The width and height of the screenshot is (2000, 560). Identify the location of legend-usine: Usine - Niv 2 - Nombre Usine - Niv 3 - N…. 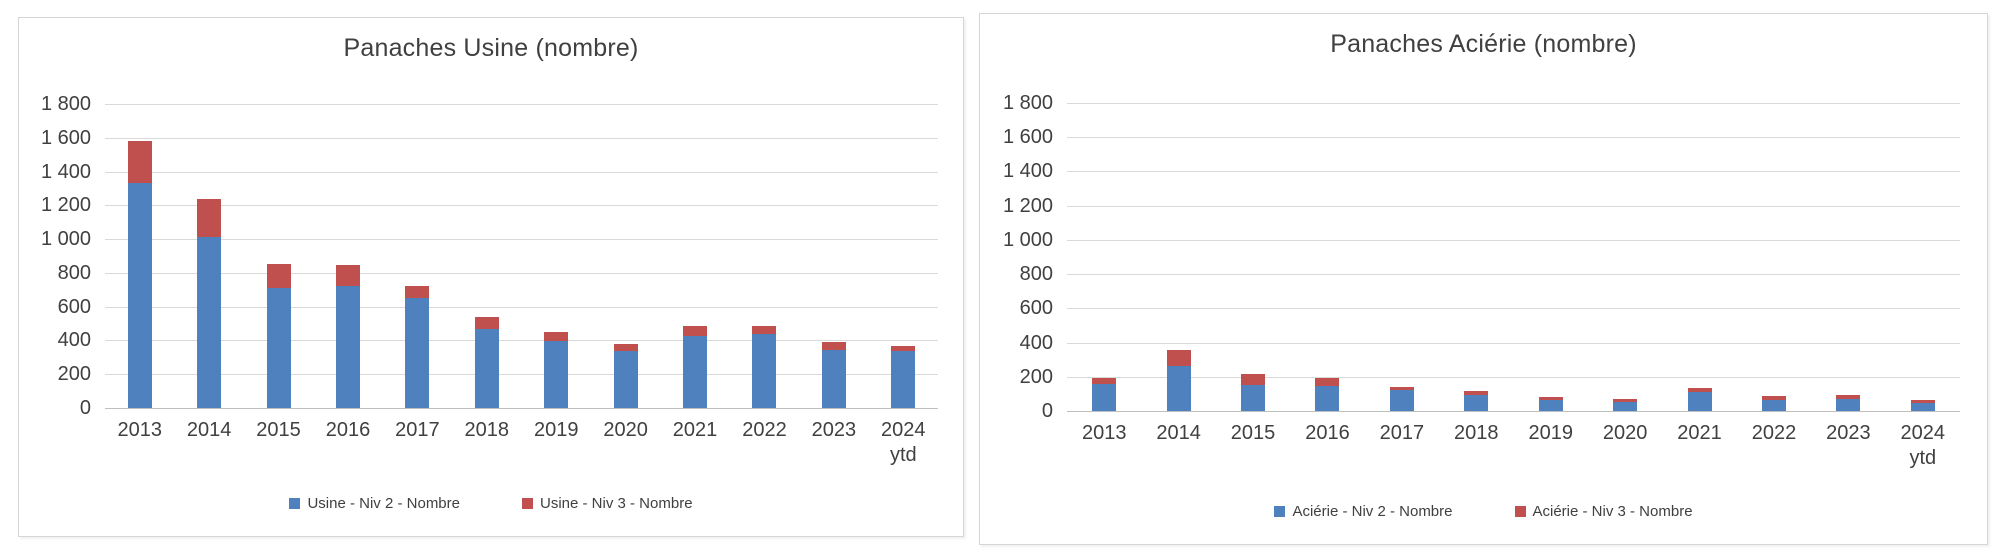
(491, 503).